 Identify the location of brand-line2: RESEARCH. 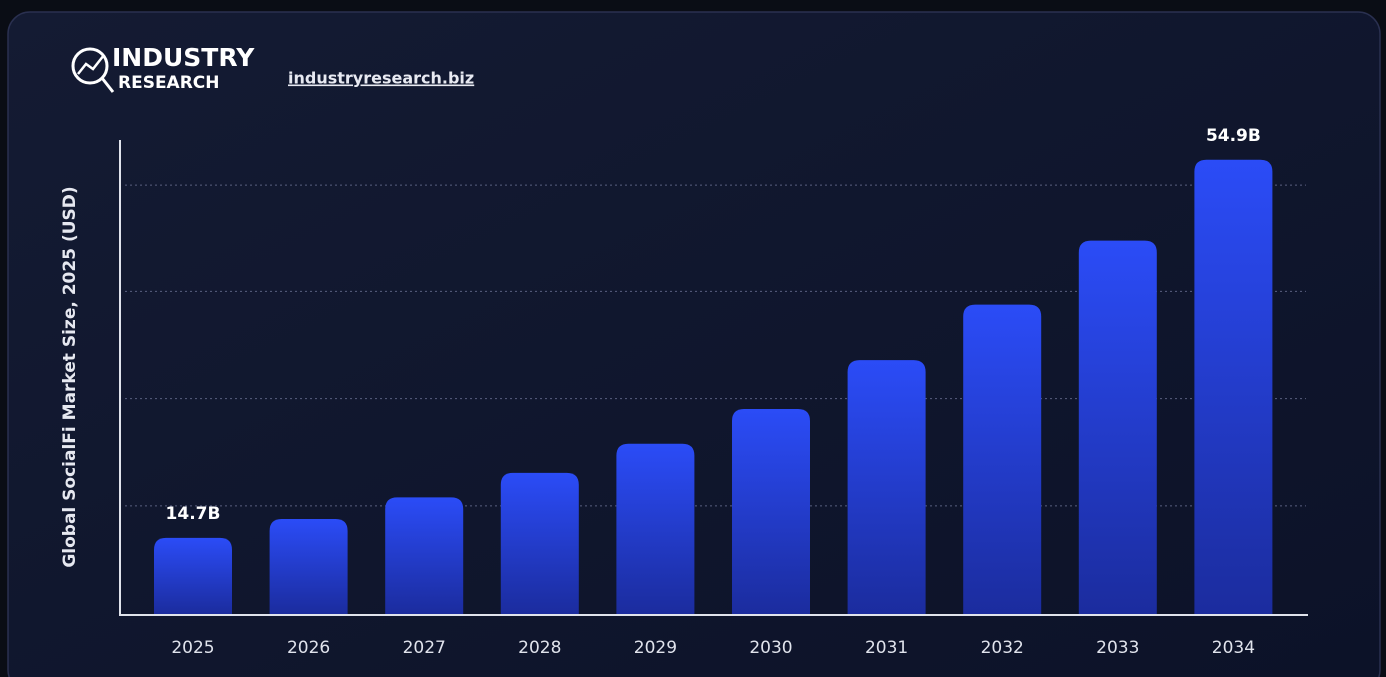
(169, 83).